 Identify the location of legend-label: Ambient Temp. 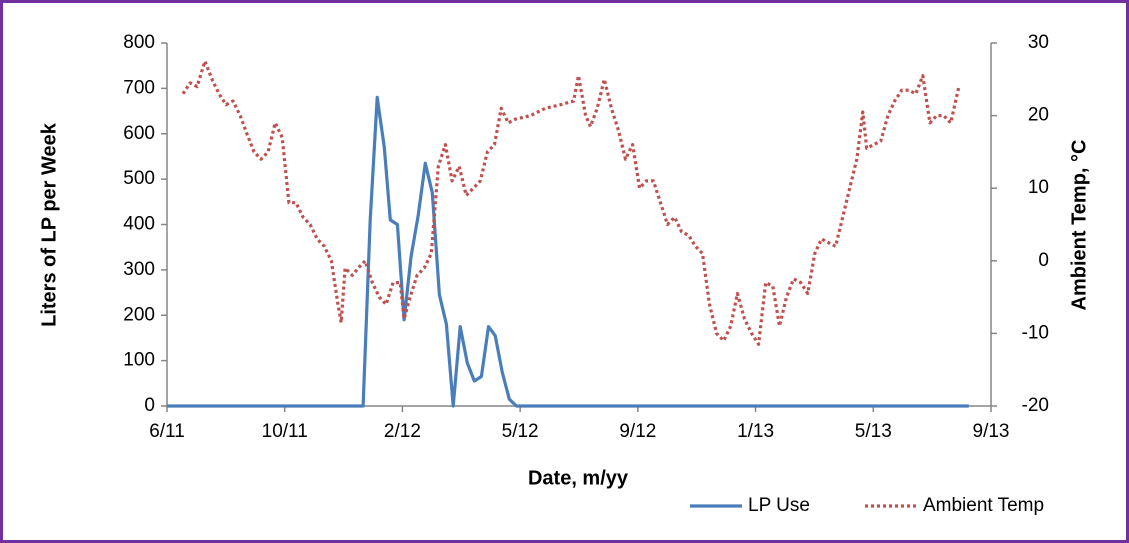
(983, 505).